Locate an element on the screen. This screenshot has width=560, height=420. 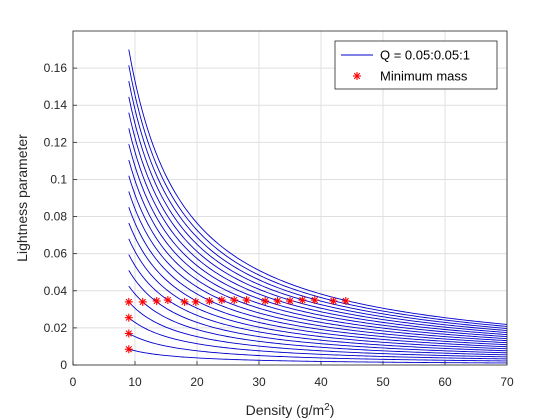
x-axis-label: Density (g/m2) is located at coordinates (290, 410).